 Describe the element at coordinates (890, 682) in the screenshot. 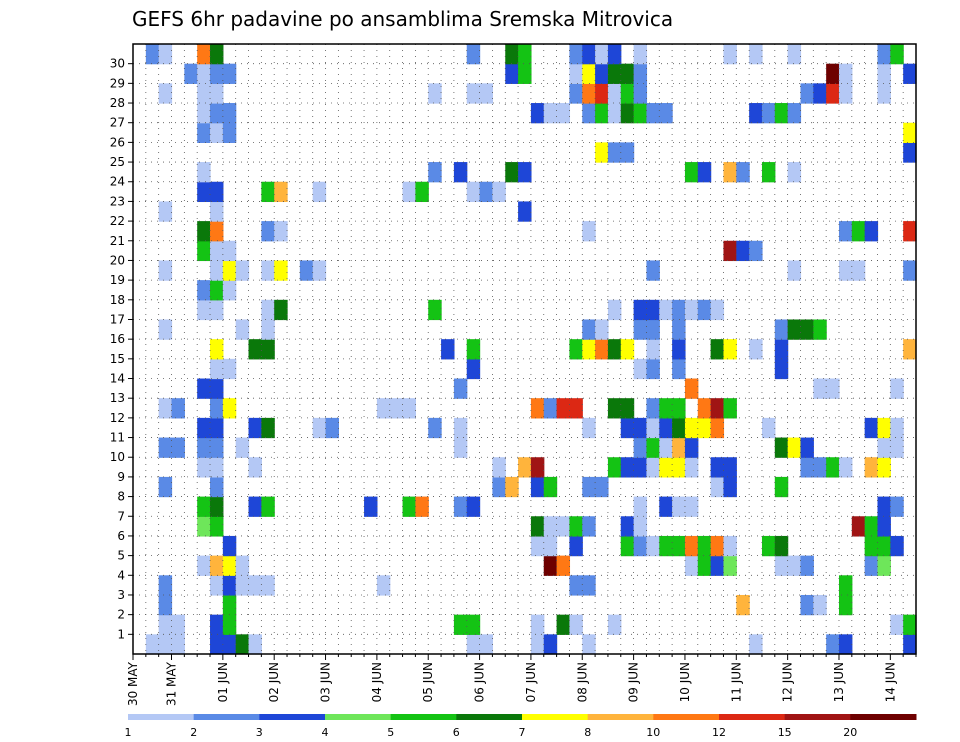

I see `x-tick-label: 14 JUN` at that location.